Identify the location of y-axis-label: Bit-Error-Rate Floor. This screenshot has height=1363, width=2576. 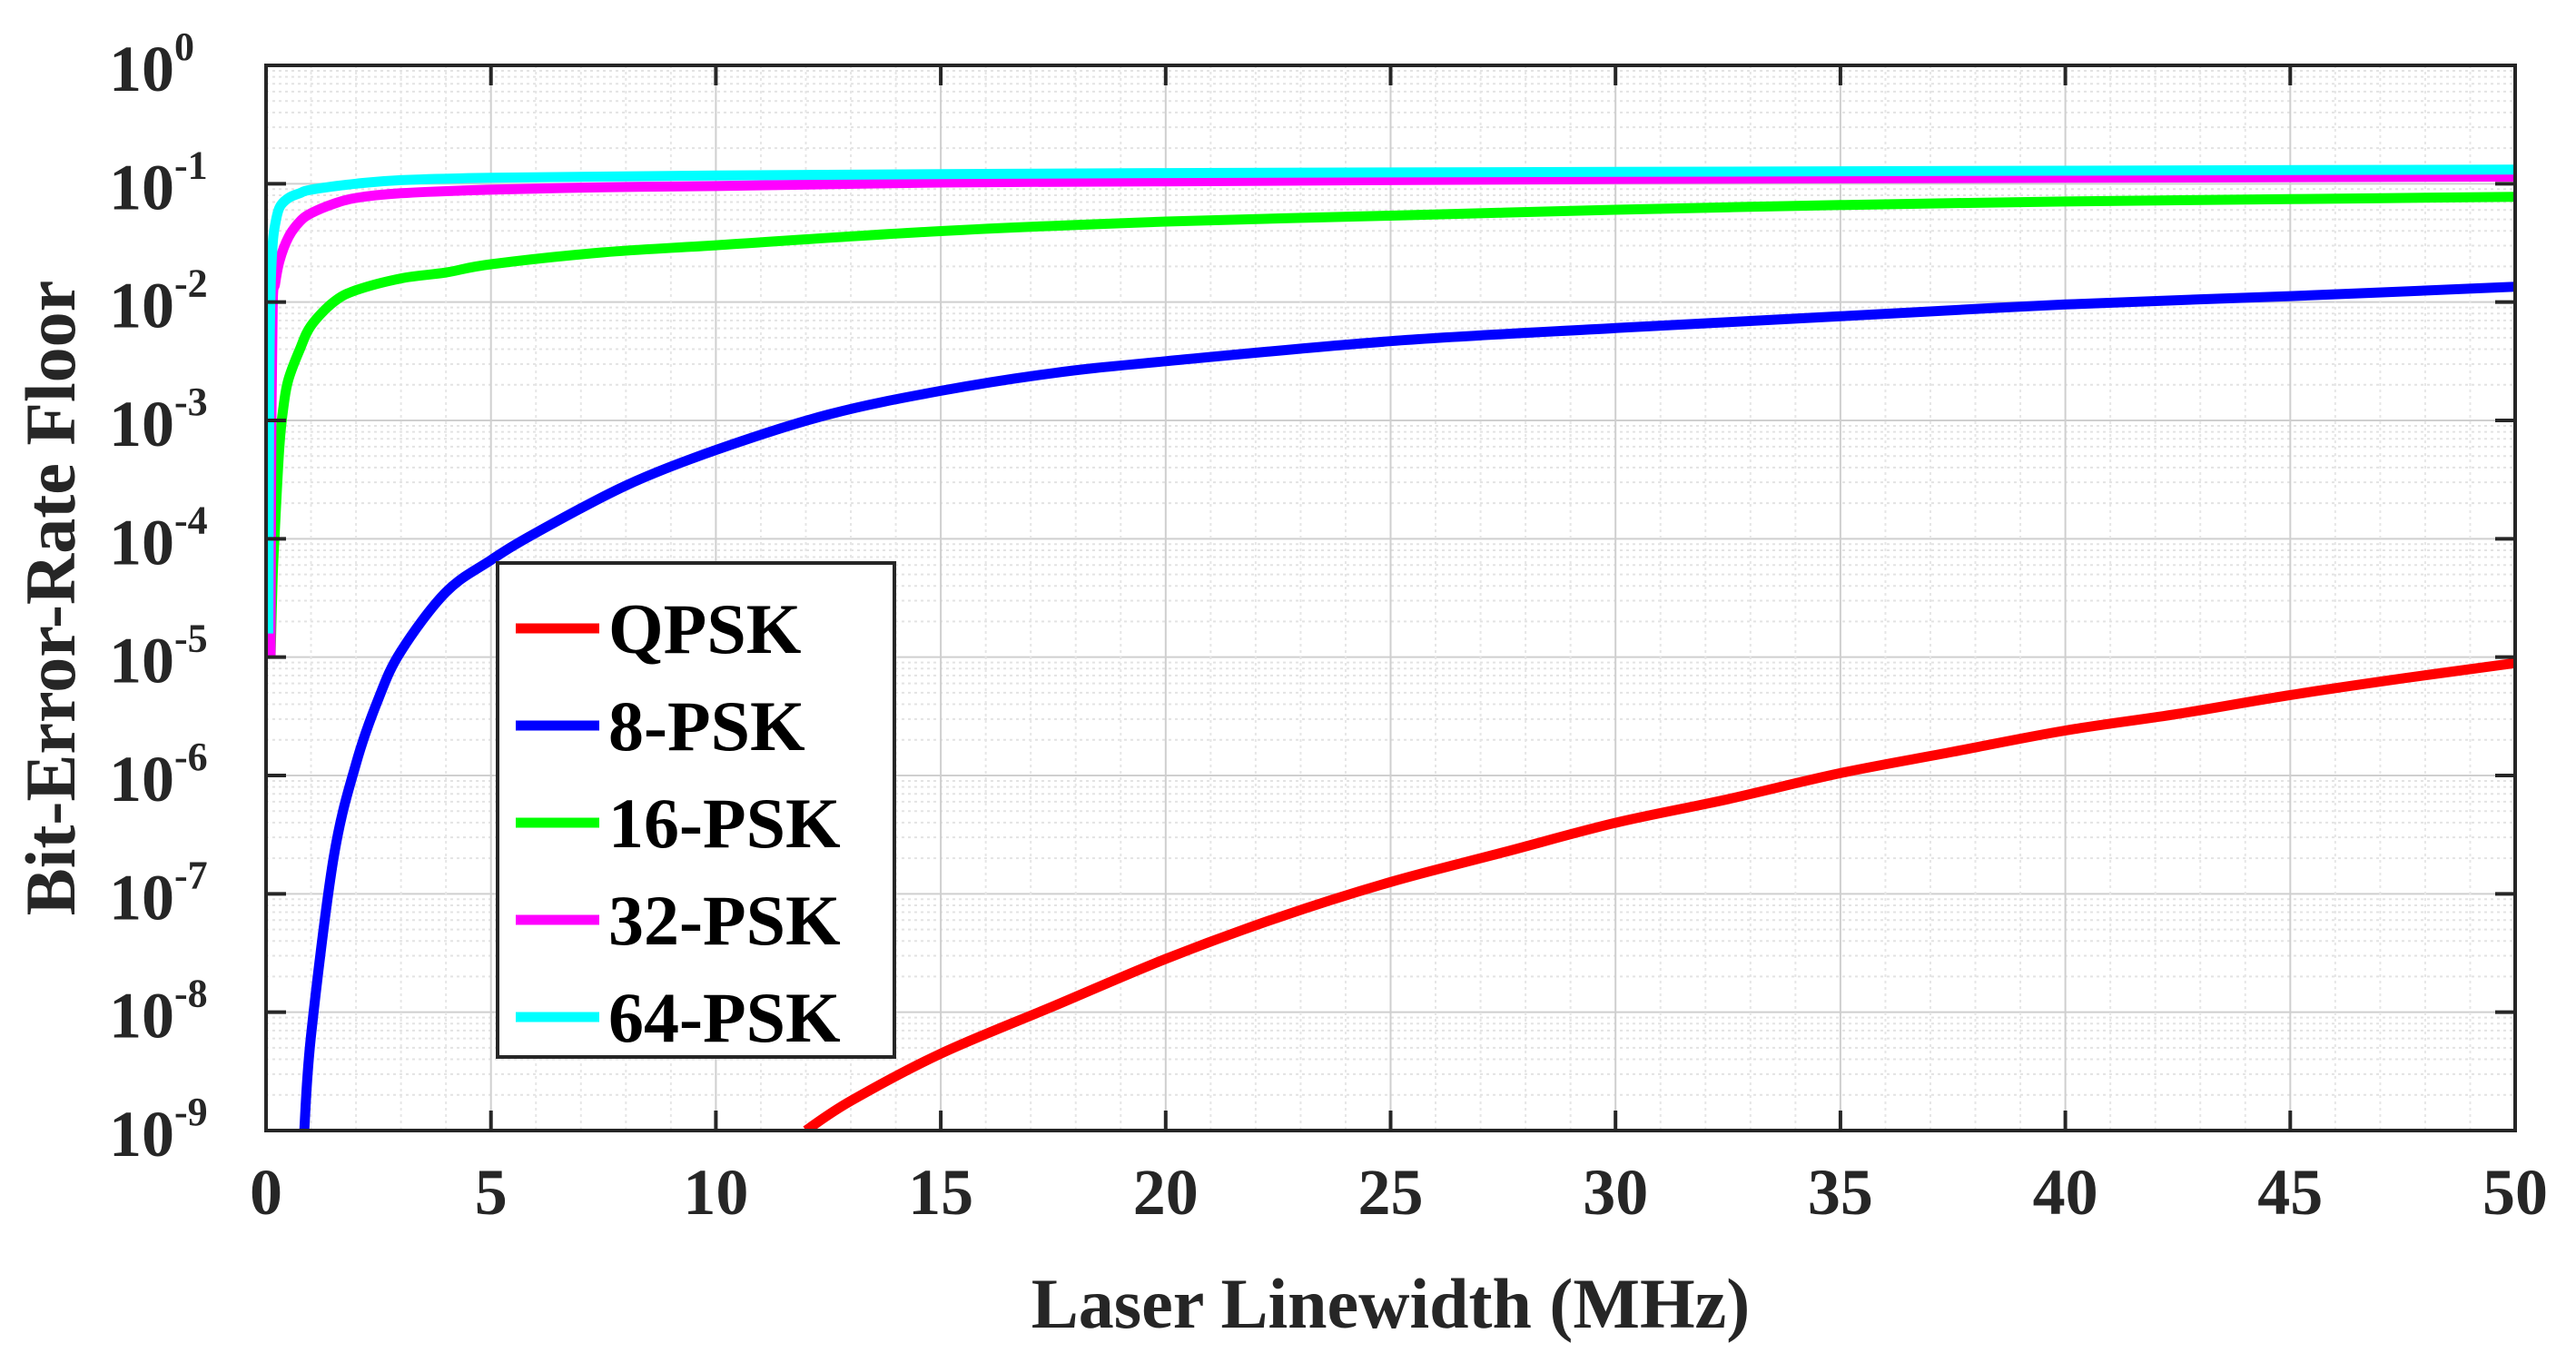
(50, 598).